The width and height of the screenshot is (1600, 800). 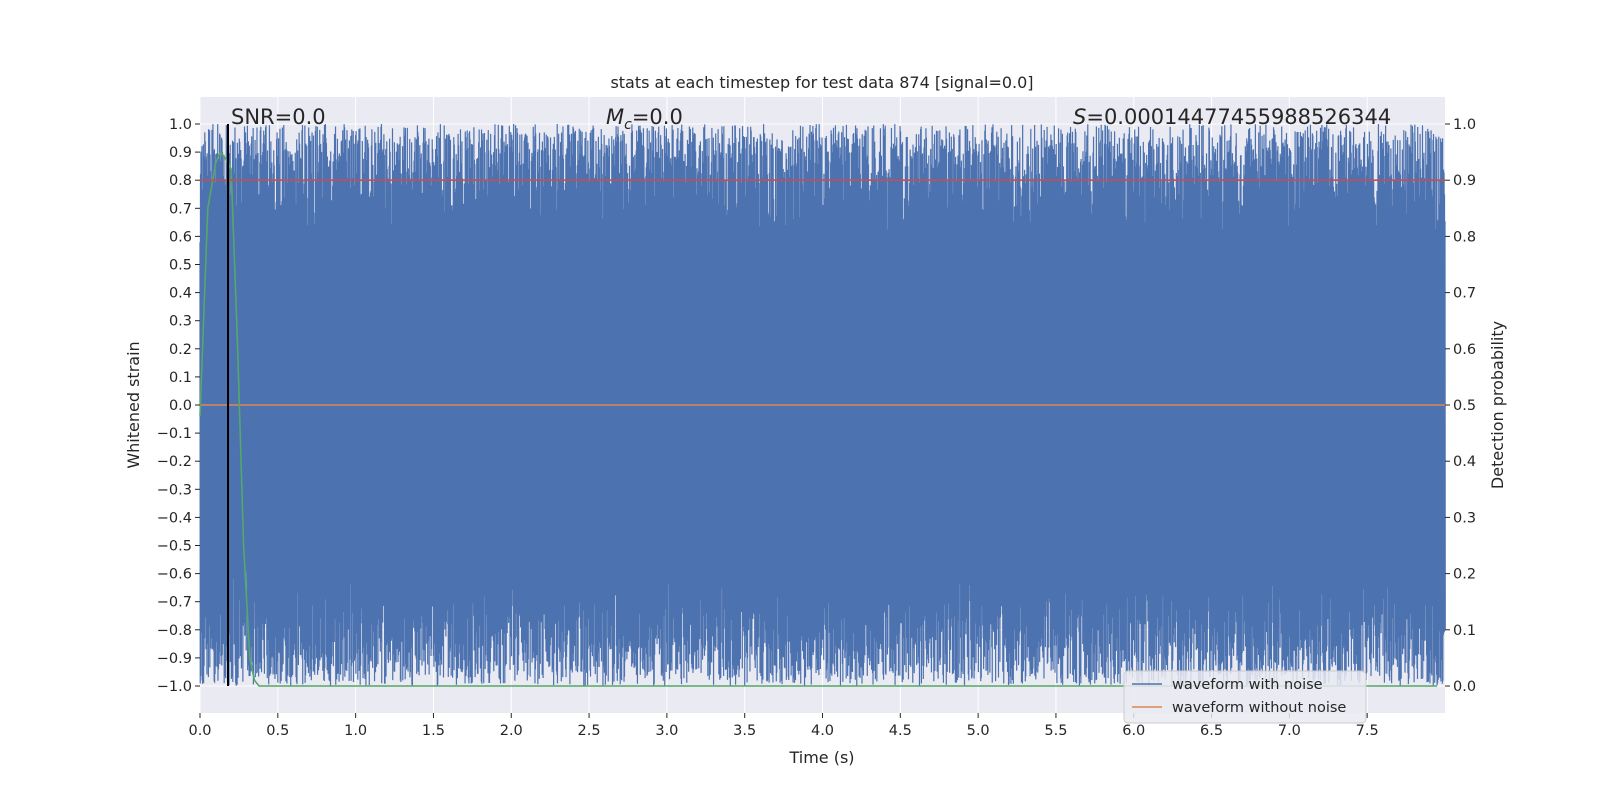 I want to click on x-tick-label: 4.5, so click(x=900, y=731).